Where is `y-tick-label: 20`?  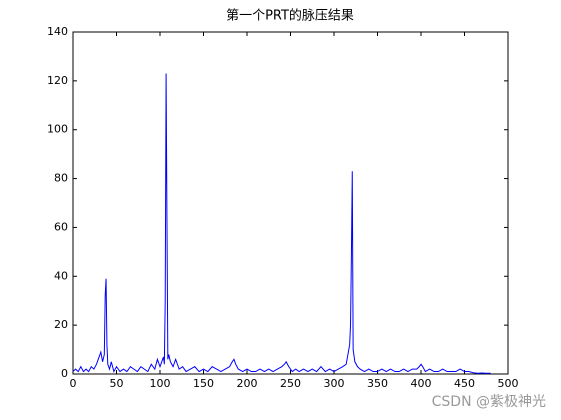
y-tick-label: 20 is located at coordinates (61, 324).